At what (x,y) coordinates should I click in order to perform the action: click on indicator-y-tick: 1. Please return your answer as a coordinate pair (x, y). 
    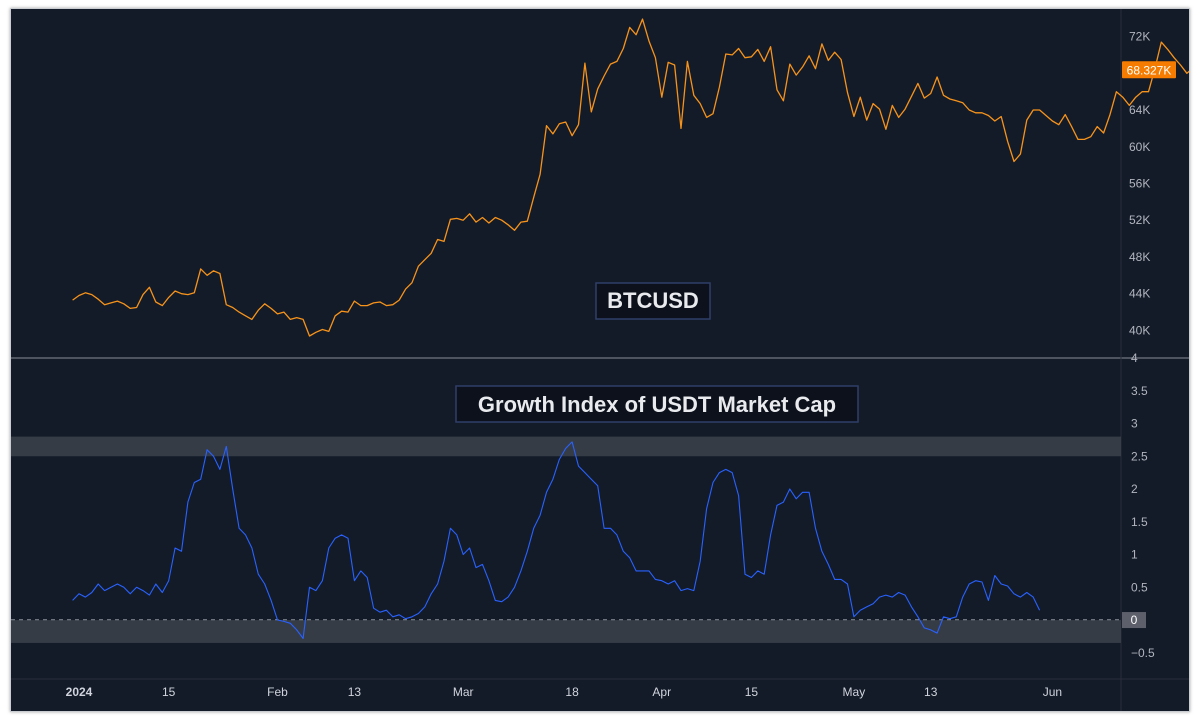
    Looking at the image, I should click on (1134, 555).